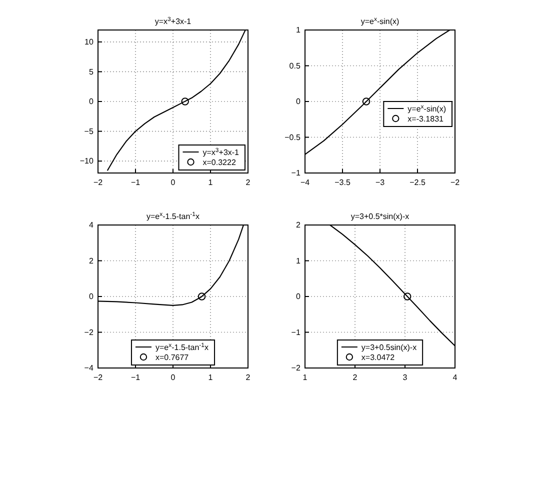 The width and height of the screenshot is (560, 496). What do you see at coordinates (89, 368) in the screenshot?
I see `y-tick-label: −4` at bounding box center [89, 368].